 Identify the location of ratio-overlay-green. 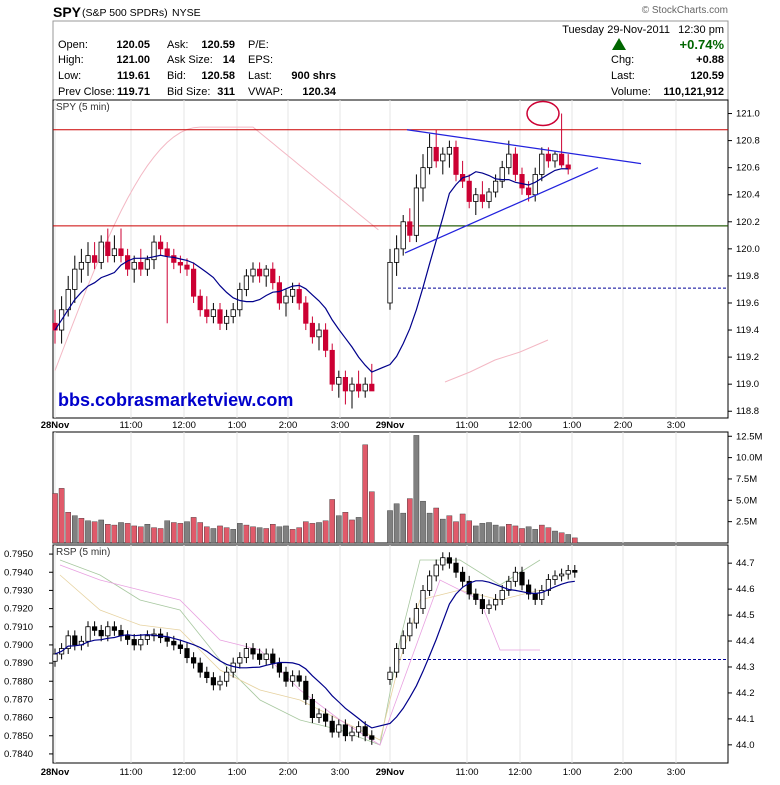
(300, 652).